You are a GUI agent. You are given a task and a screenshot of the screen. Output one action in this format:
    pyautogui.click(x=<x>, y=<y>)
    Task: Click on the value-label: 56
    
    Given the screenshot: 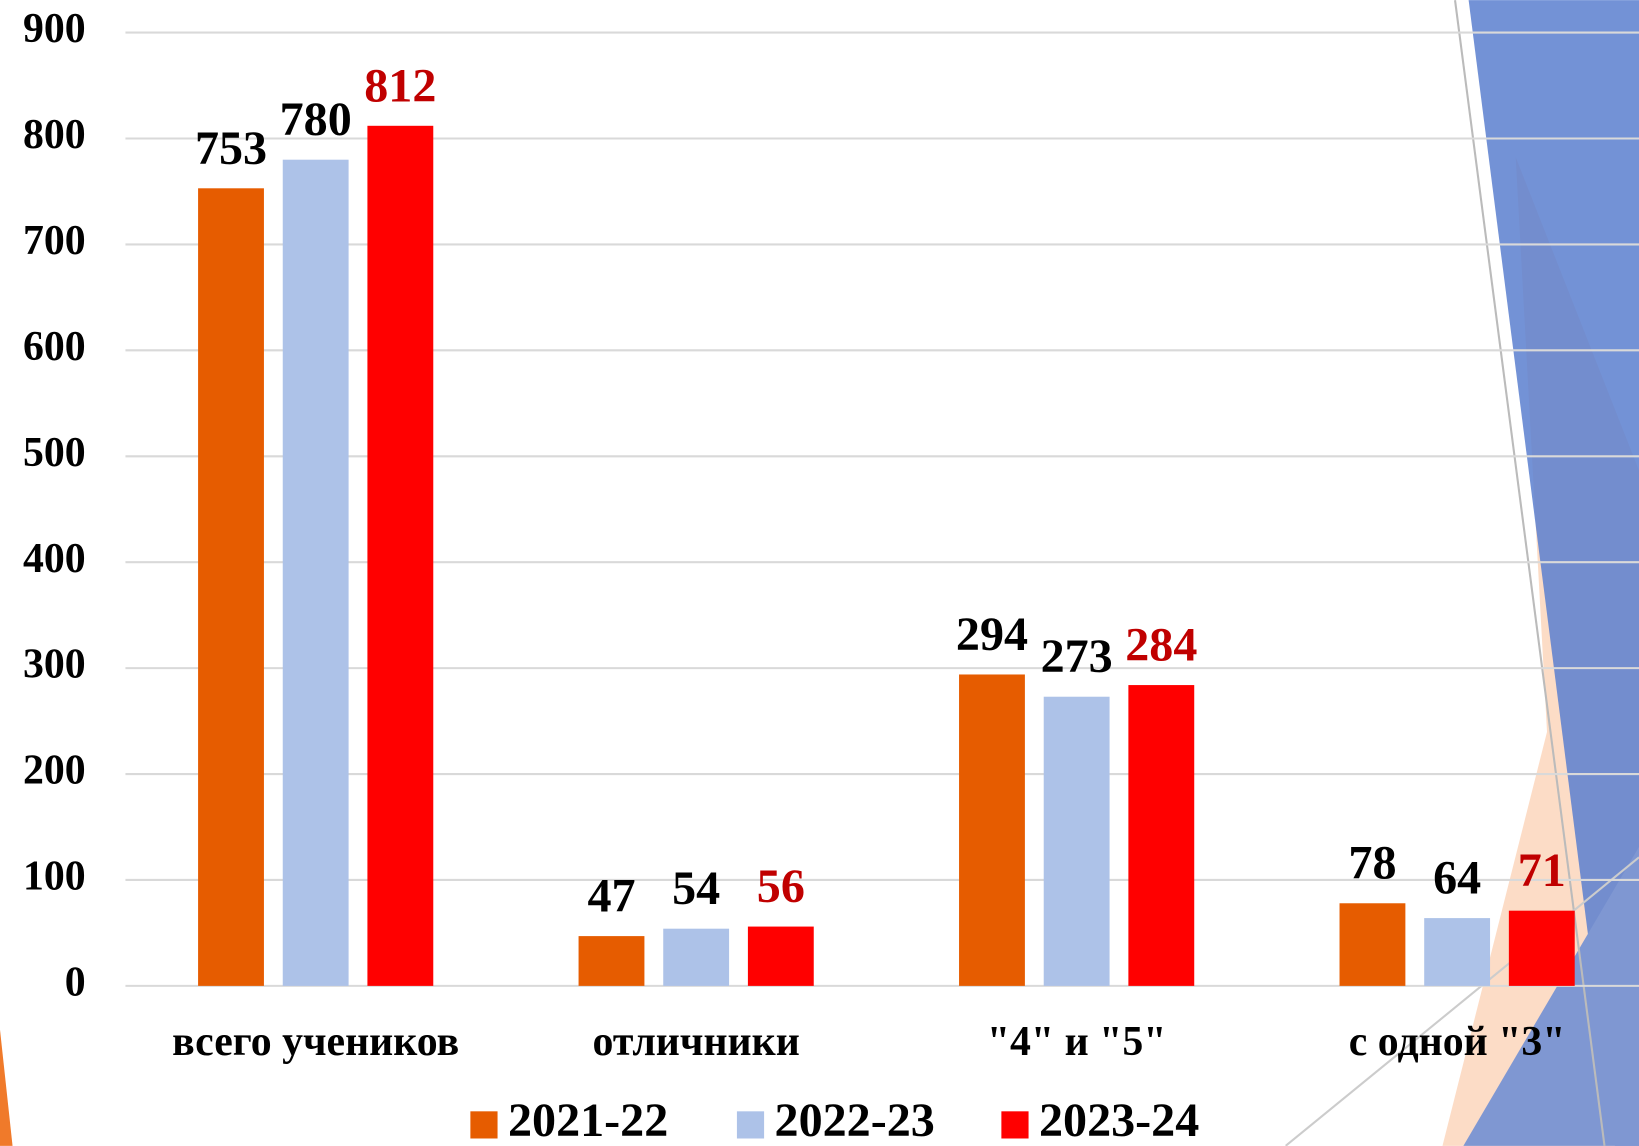 What is the action you would take?
    pyautogui.click(x=781, y=886)
    